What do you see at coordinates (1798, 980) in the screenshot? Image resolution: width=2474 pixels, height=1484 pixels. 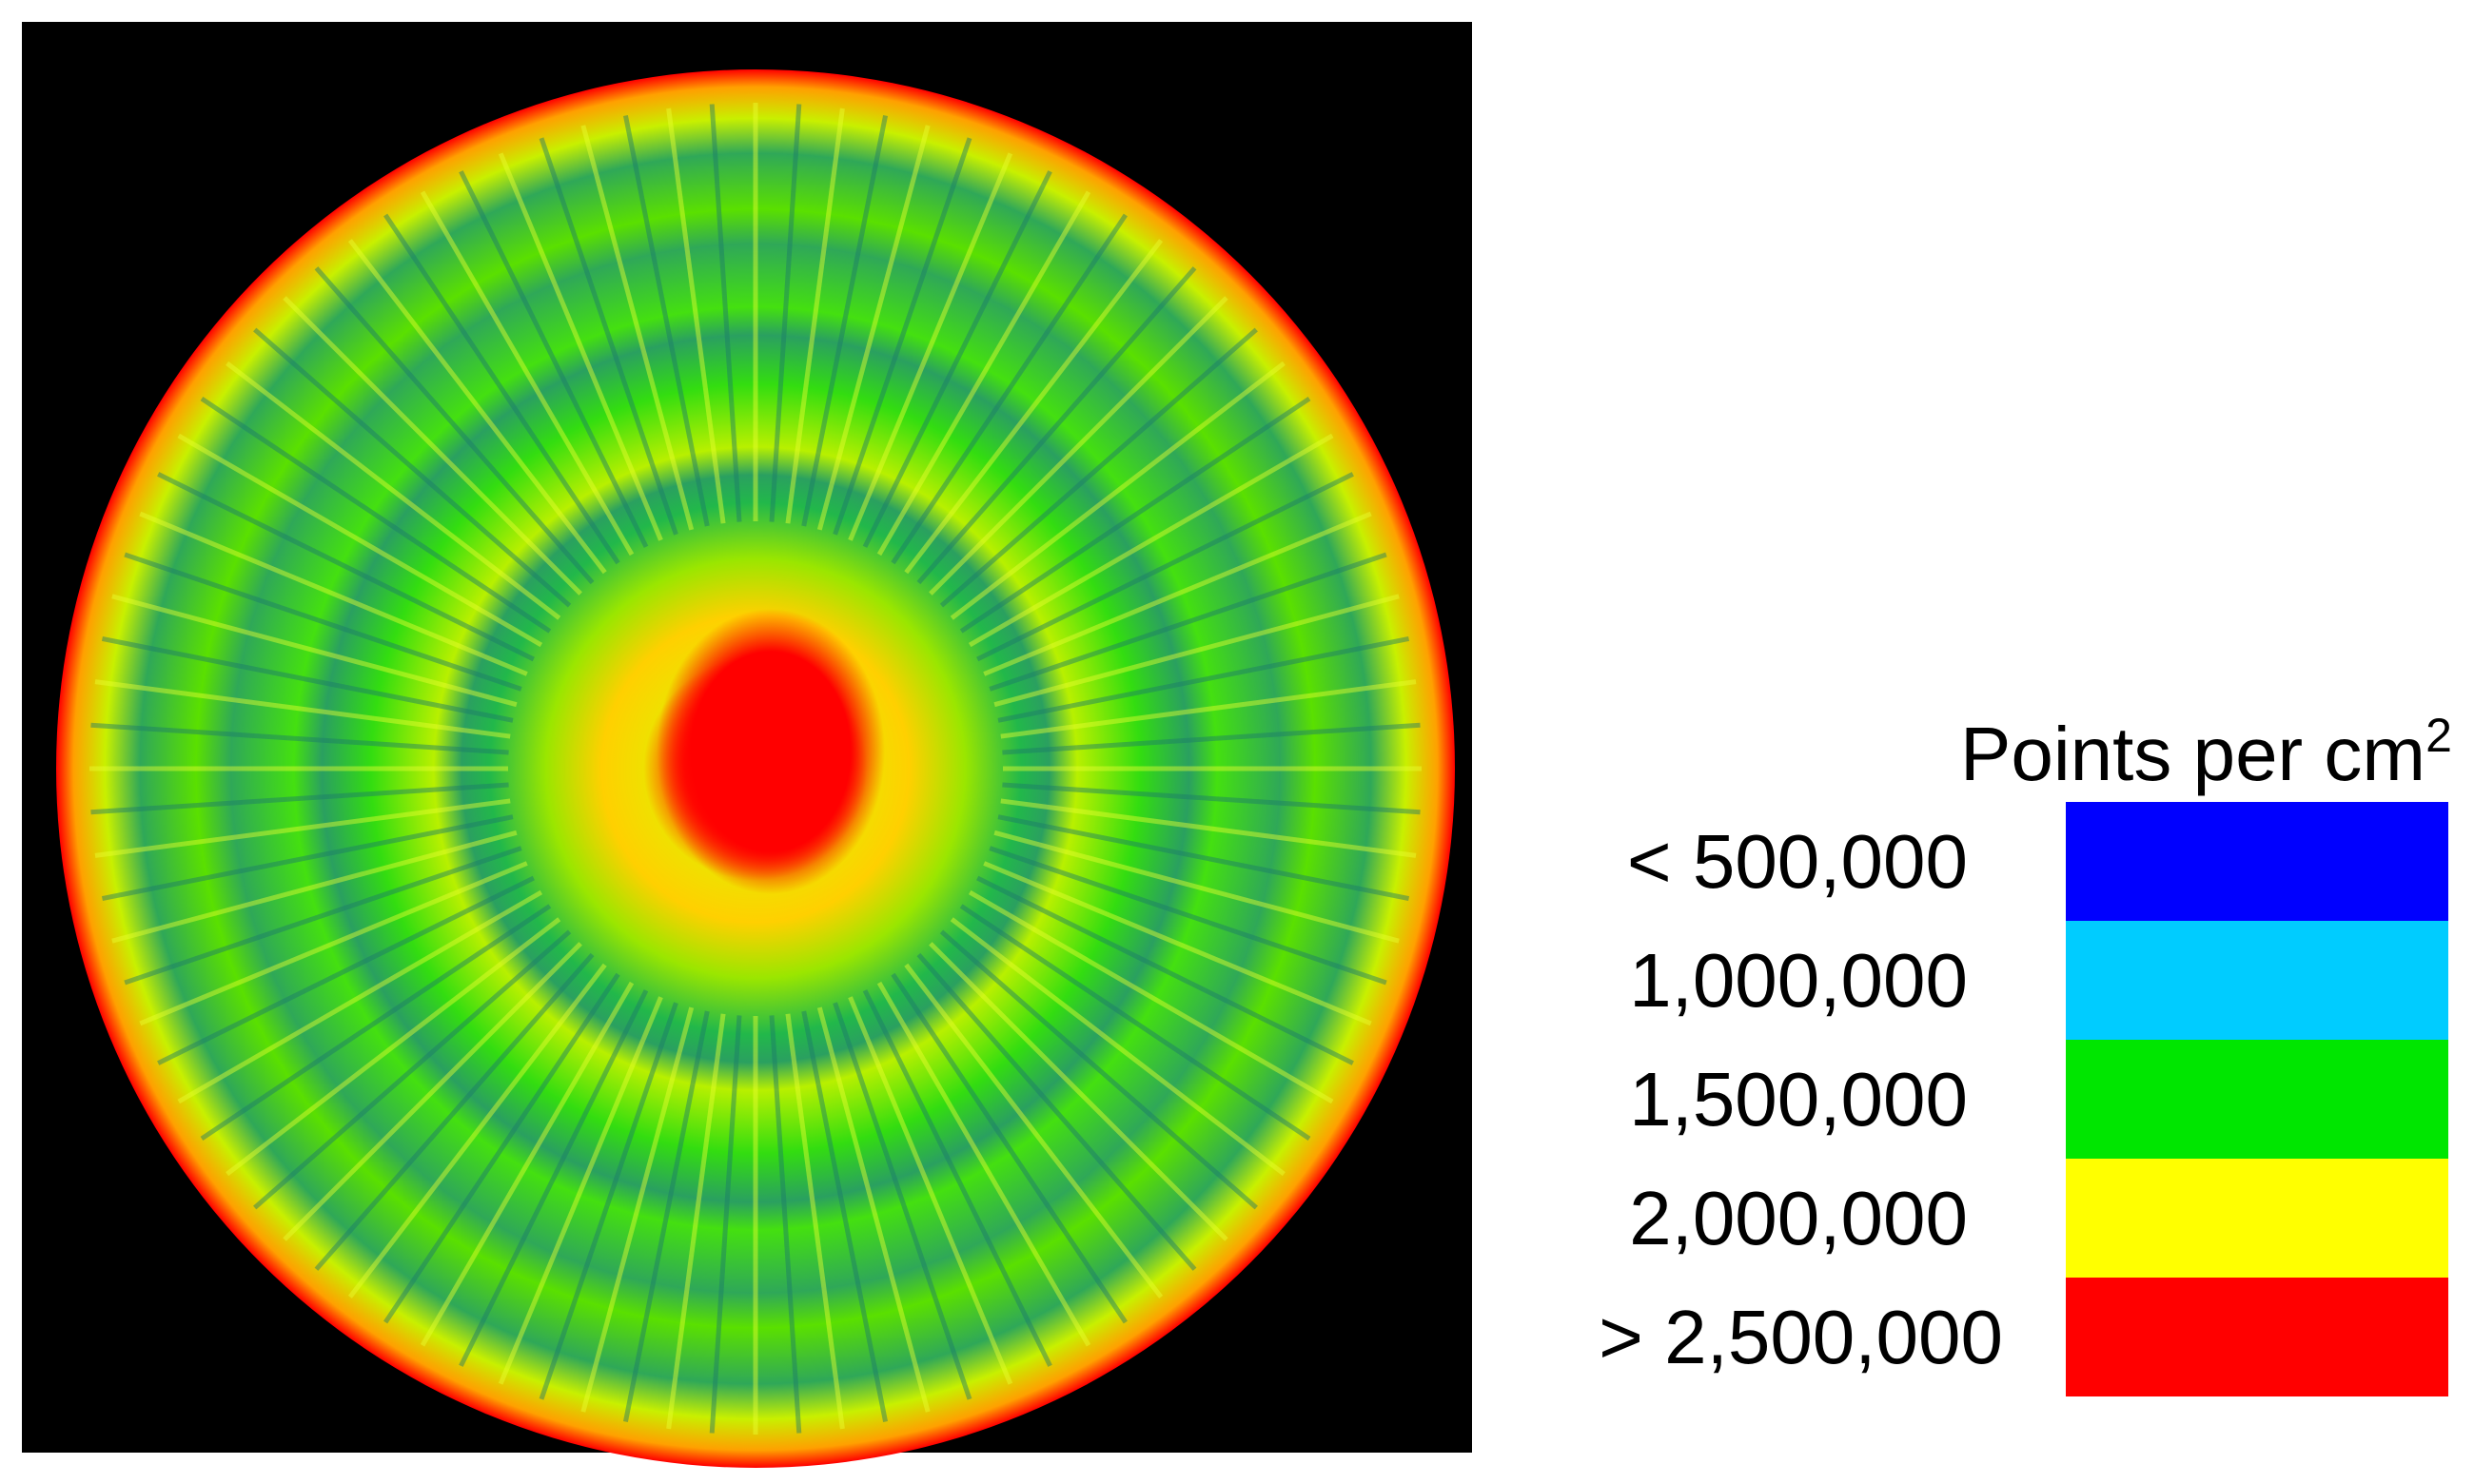 I see `legend-label: 1,000,000` at bounding box center [1798, 980].